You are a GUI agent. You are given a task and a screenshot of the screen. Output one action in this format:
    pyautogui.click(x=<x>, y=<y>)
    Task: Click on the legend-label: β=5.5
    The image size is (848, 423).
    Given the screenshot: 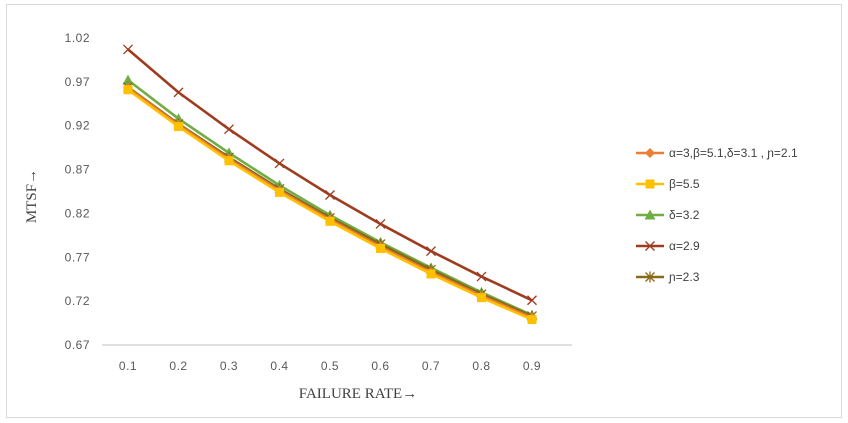 What is the action you would take?
    pyautogui.click(x=684, y=184)
    